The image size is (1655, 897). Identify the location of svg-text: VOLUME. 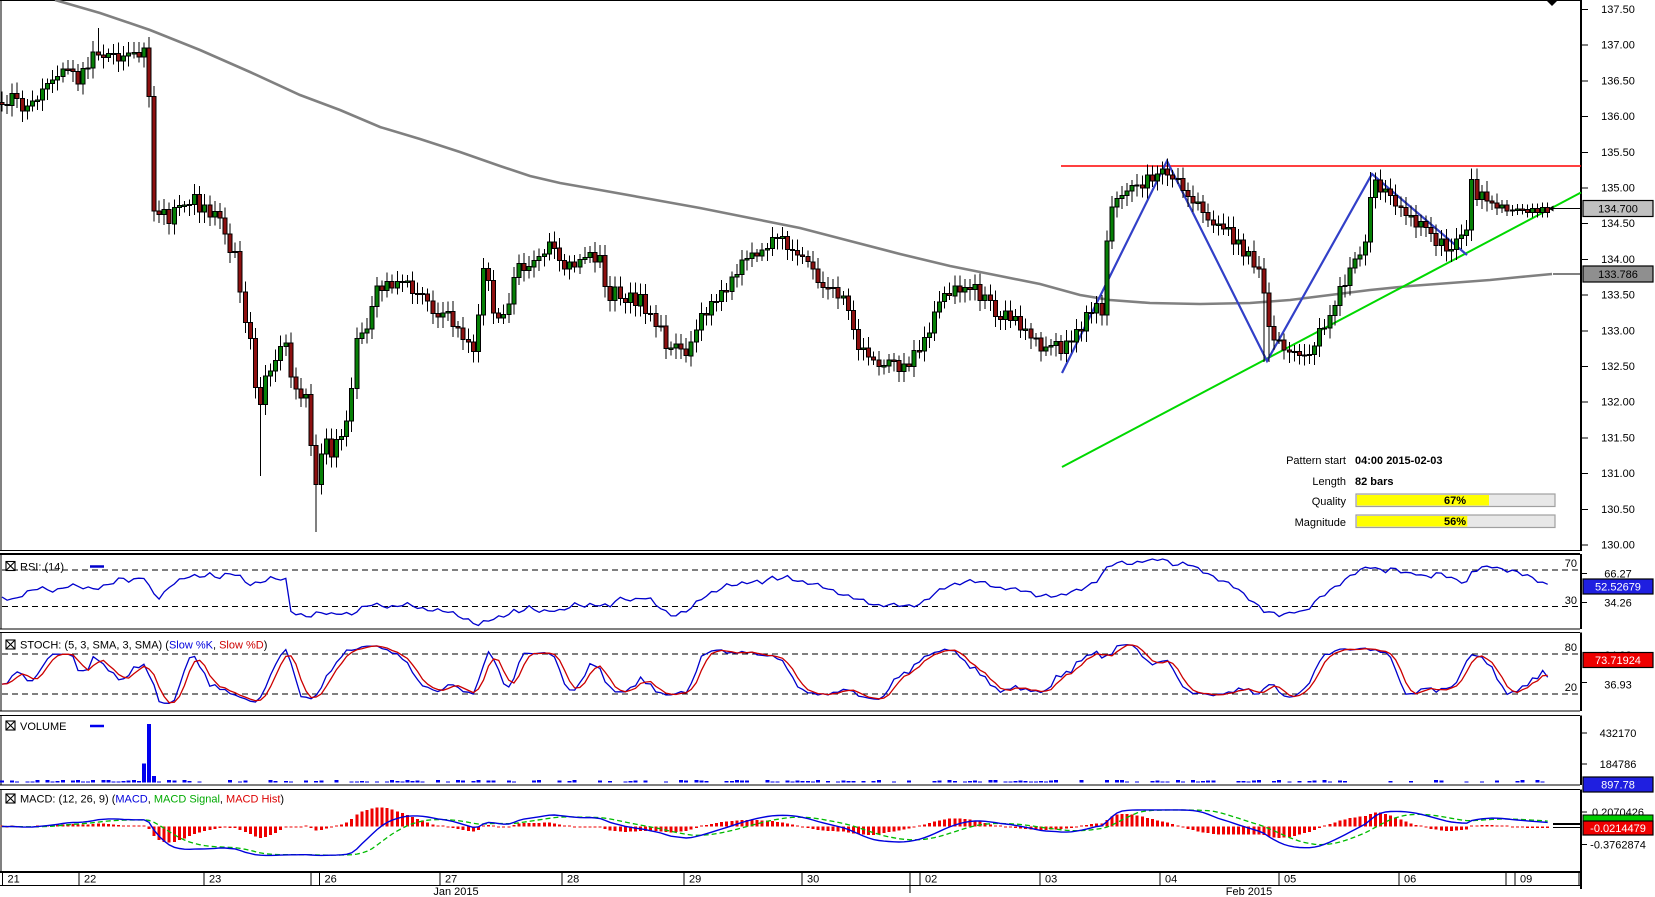
(43, 727).